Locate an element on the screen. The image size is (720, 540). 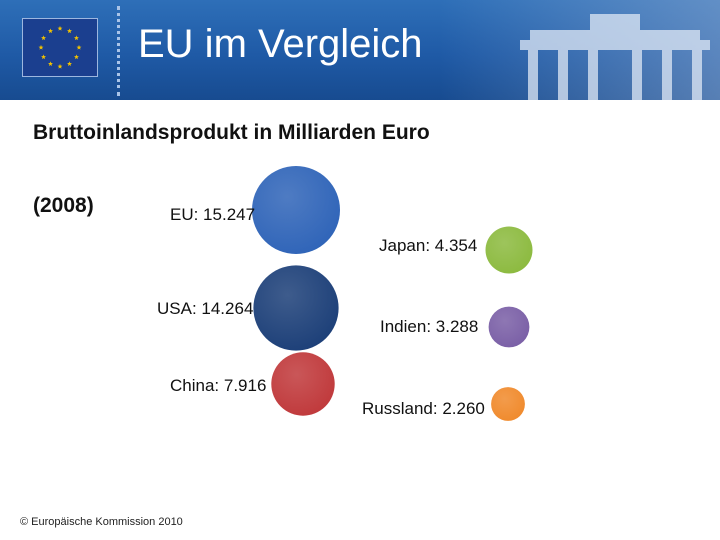
bubble-indien is located at coordinates (509, 327).